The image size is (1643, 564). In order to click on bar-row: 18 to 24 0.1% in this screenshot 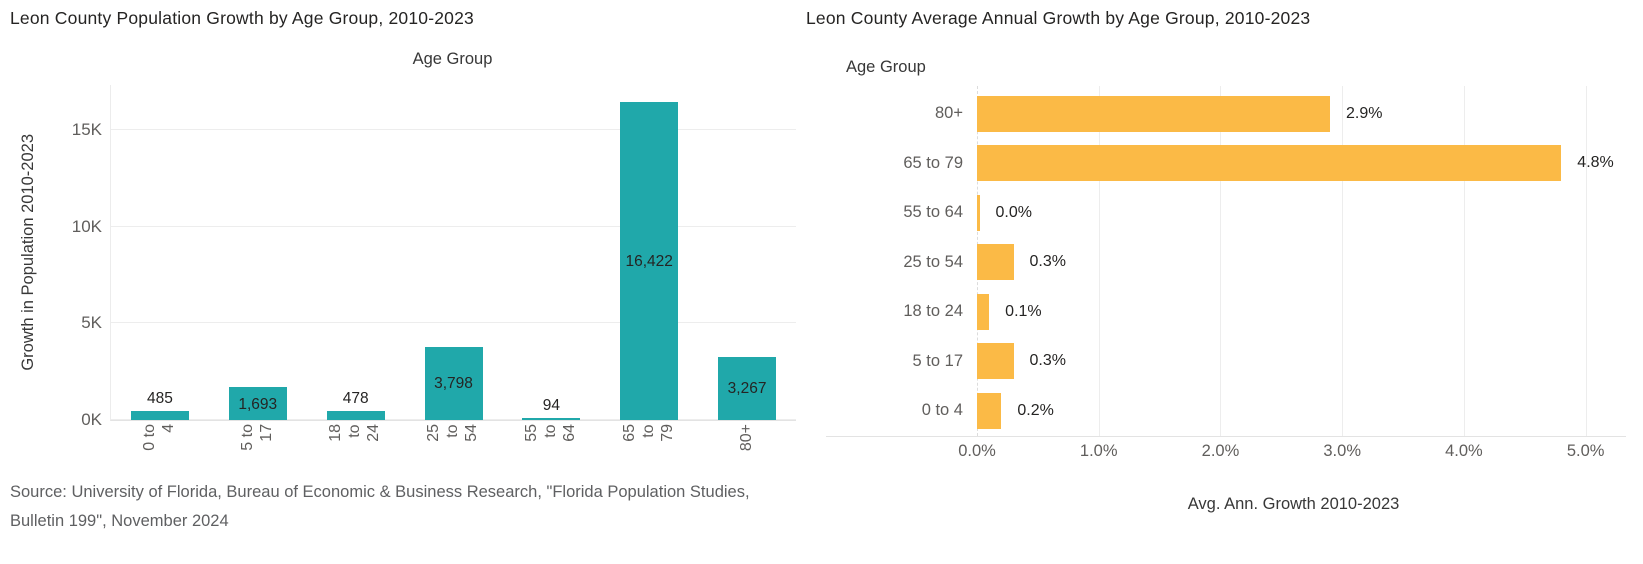, I will do `click(1226, 312)`.